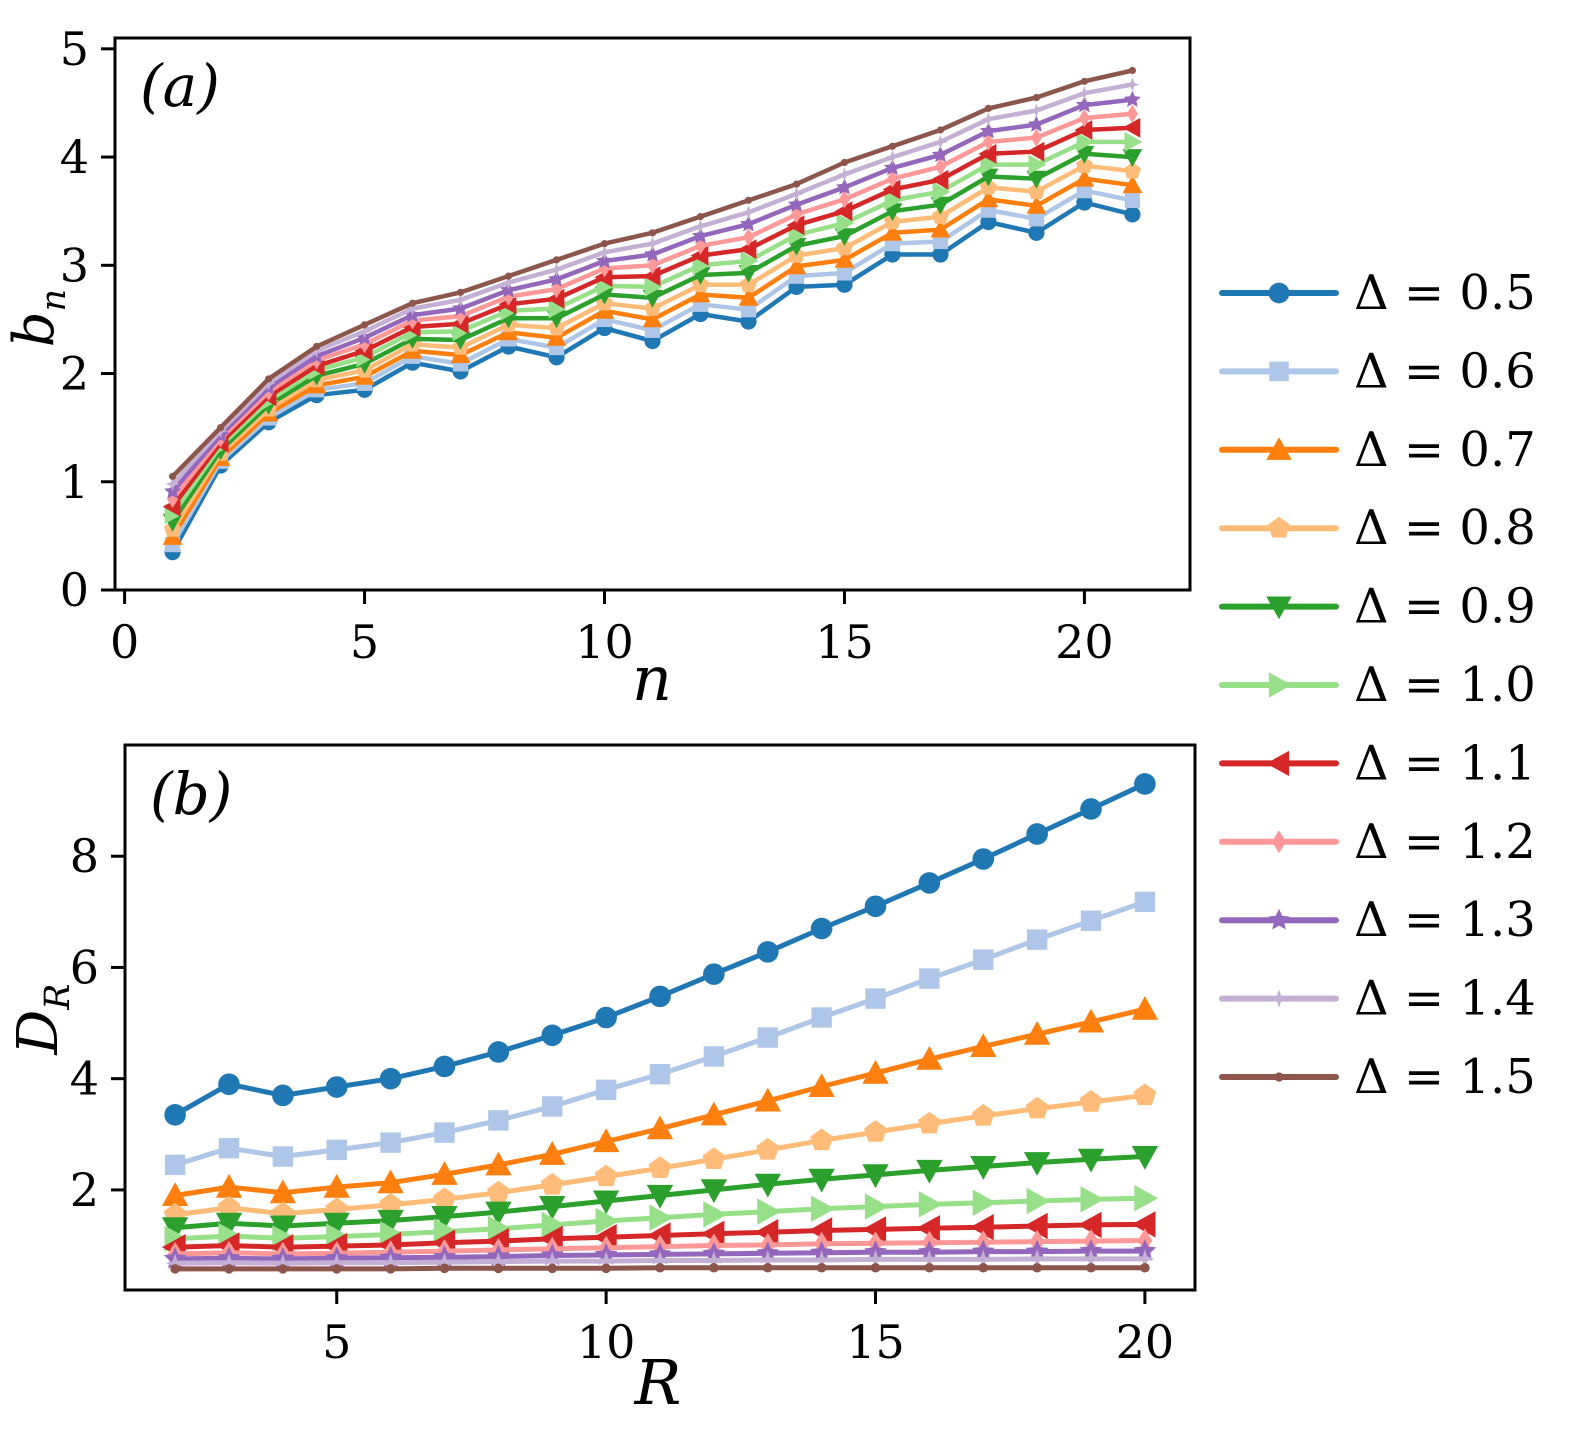  Describe the element at coordinates (38, 1032) in the screenshot. I see `panel-b-ylabel-base: D` at that location.